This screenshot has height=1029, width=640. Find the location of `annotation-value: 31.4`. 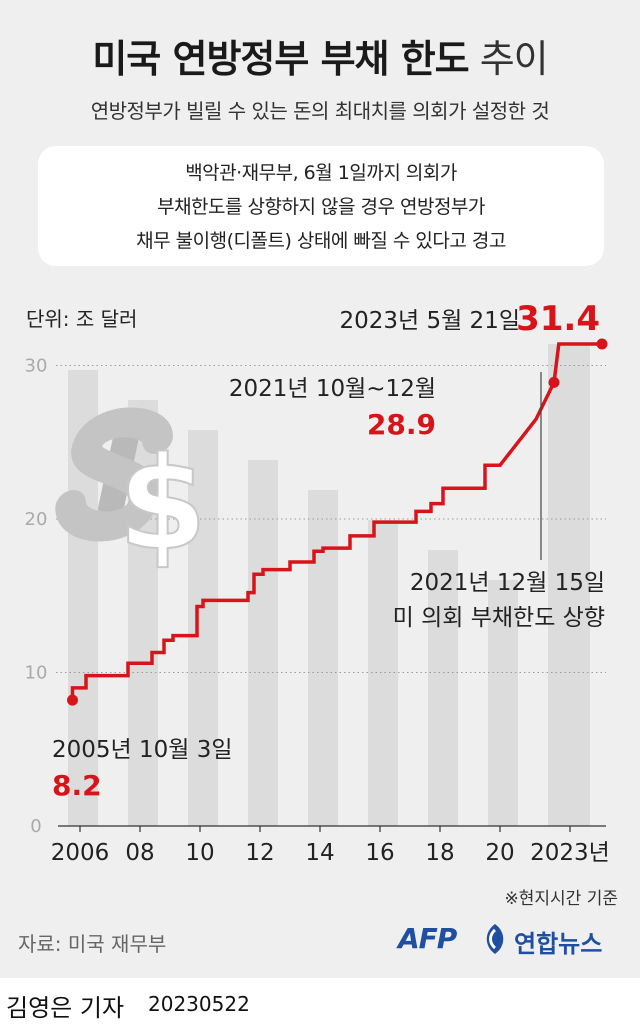

annotation-value: 31.4 is located at coordinates (558, 319).